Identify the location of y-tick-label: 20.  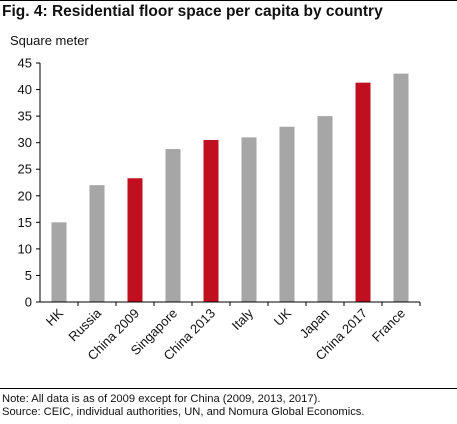
(25, 195).